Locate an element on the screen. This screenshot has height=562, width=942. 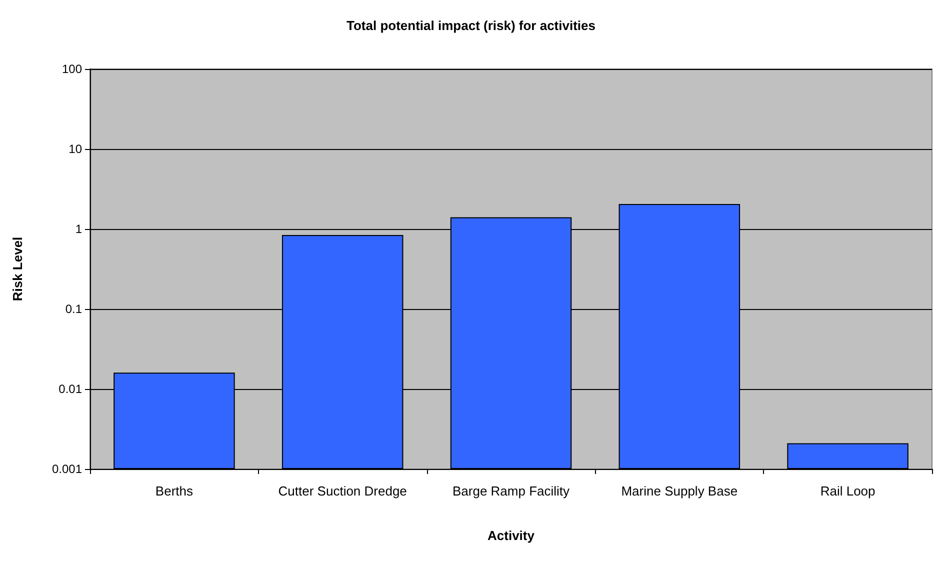
x-tick-label: Cutter Suction Dredge is located at coordinates (342, 491).